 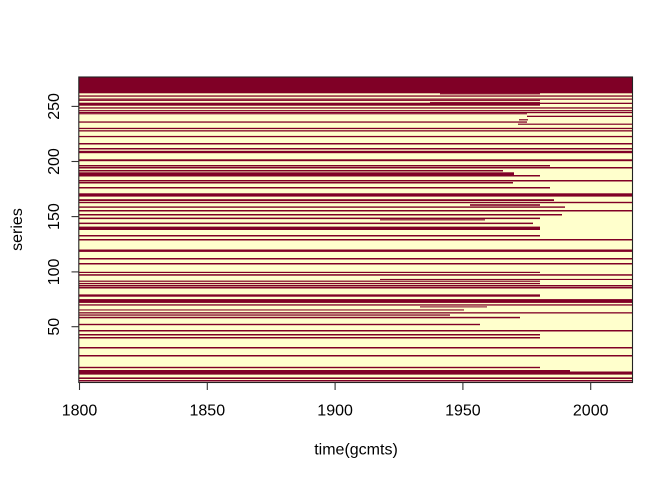 I want to click on svg-text: 50, so click(x=54, y=327).